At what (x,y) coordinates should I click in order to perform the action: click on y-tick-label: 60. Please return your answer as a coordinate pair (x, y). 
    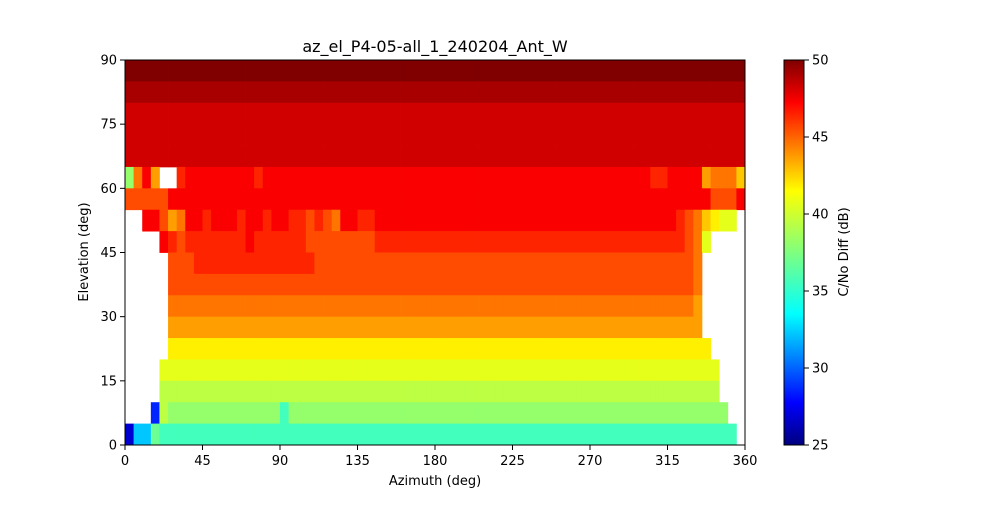
    Looking at the image, I should click on (108, 189).